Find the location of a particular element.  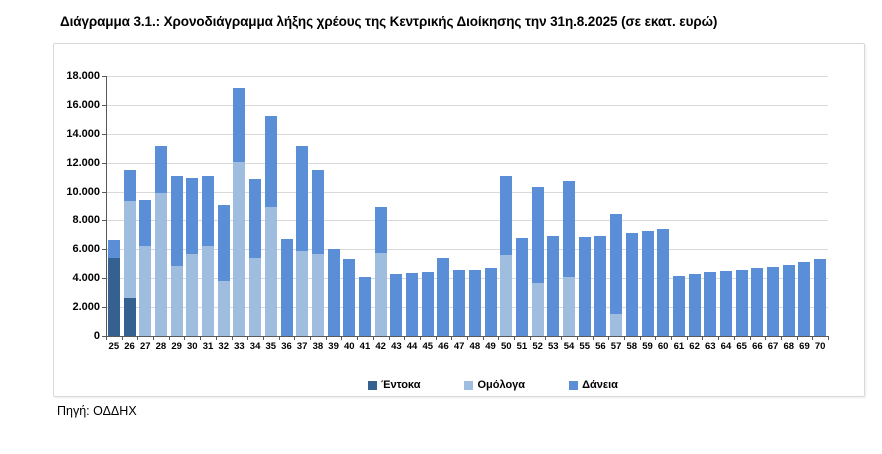

legend-item-entoka: Έντοκα is located at coordinates (394, 385).